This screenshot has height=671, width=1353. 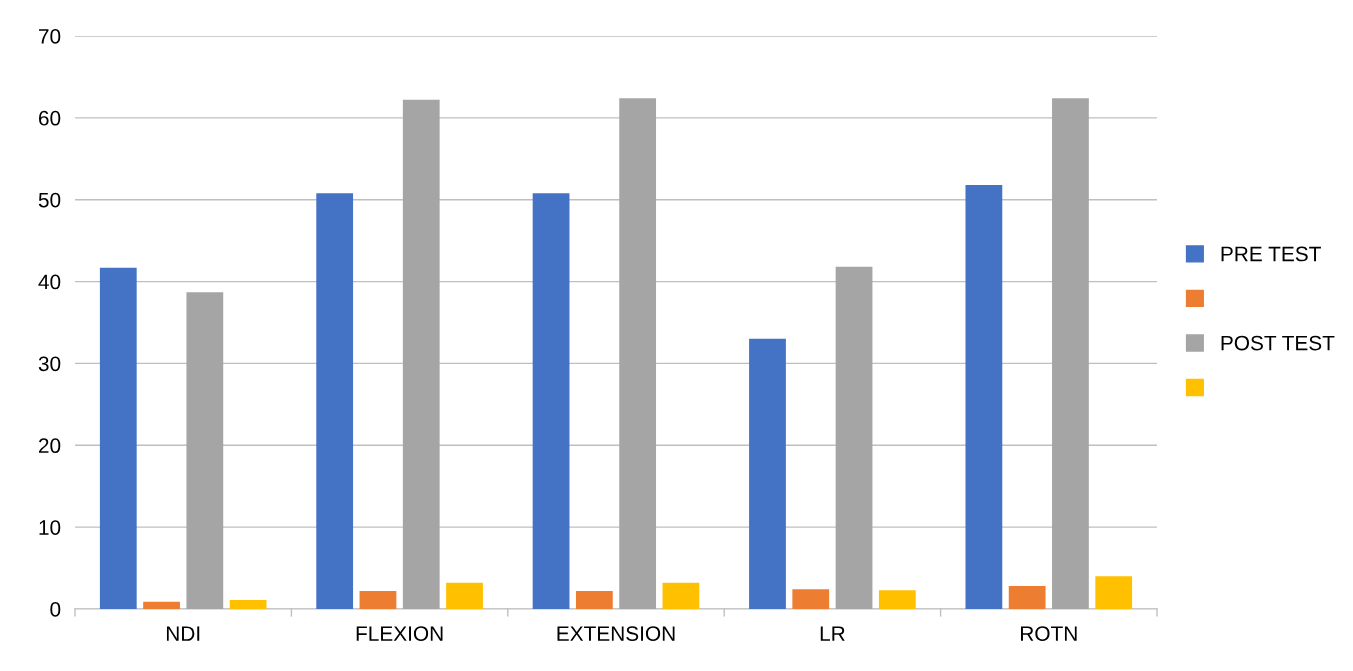 I want to click on y-tick-label: 40, so click(x=49, y=282).